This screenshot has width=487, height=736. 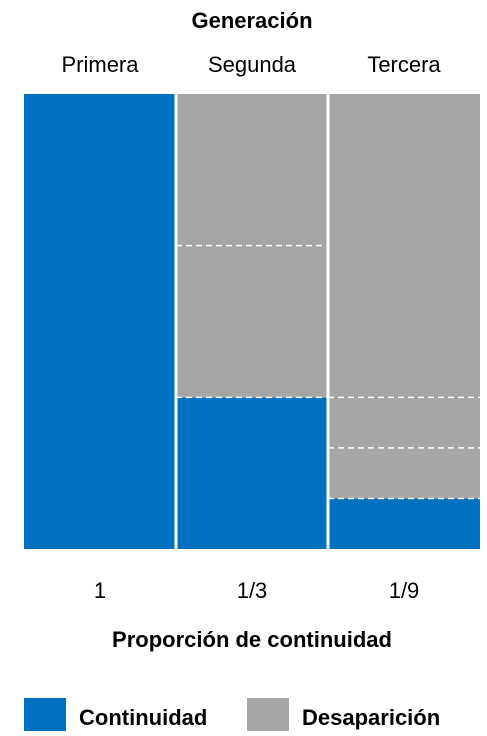 What do you see at coordinates (252, 473) in the screenshot?
I see `bar-continuidad-segunda` at bounding box center [252, 473].